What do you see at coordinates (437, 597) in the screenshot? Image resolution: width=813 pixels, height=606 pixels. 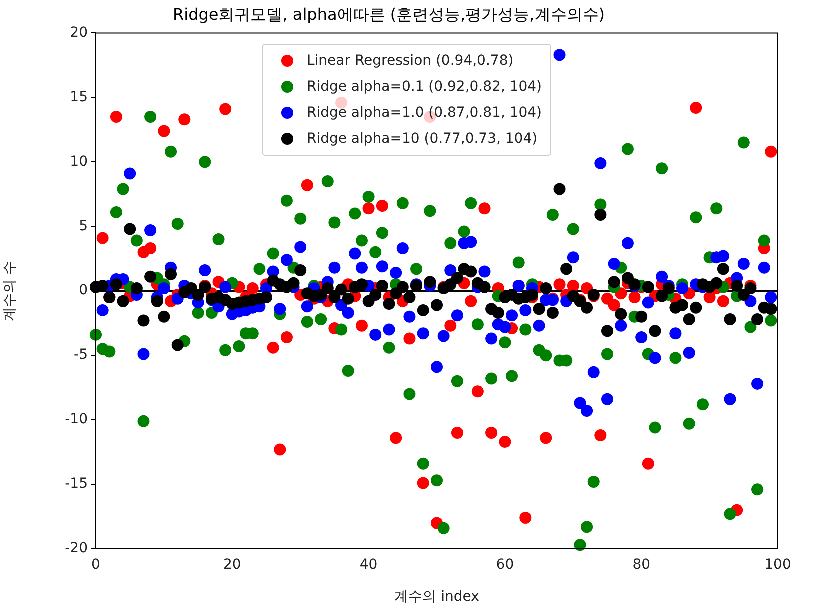 I see `x-axis-title: 계수의 index` at bounding box center [437, 597].